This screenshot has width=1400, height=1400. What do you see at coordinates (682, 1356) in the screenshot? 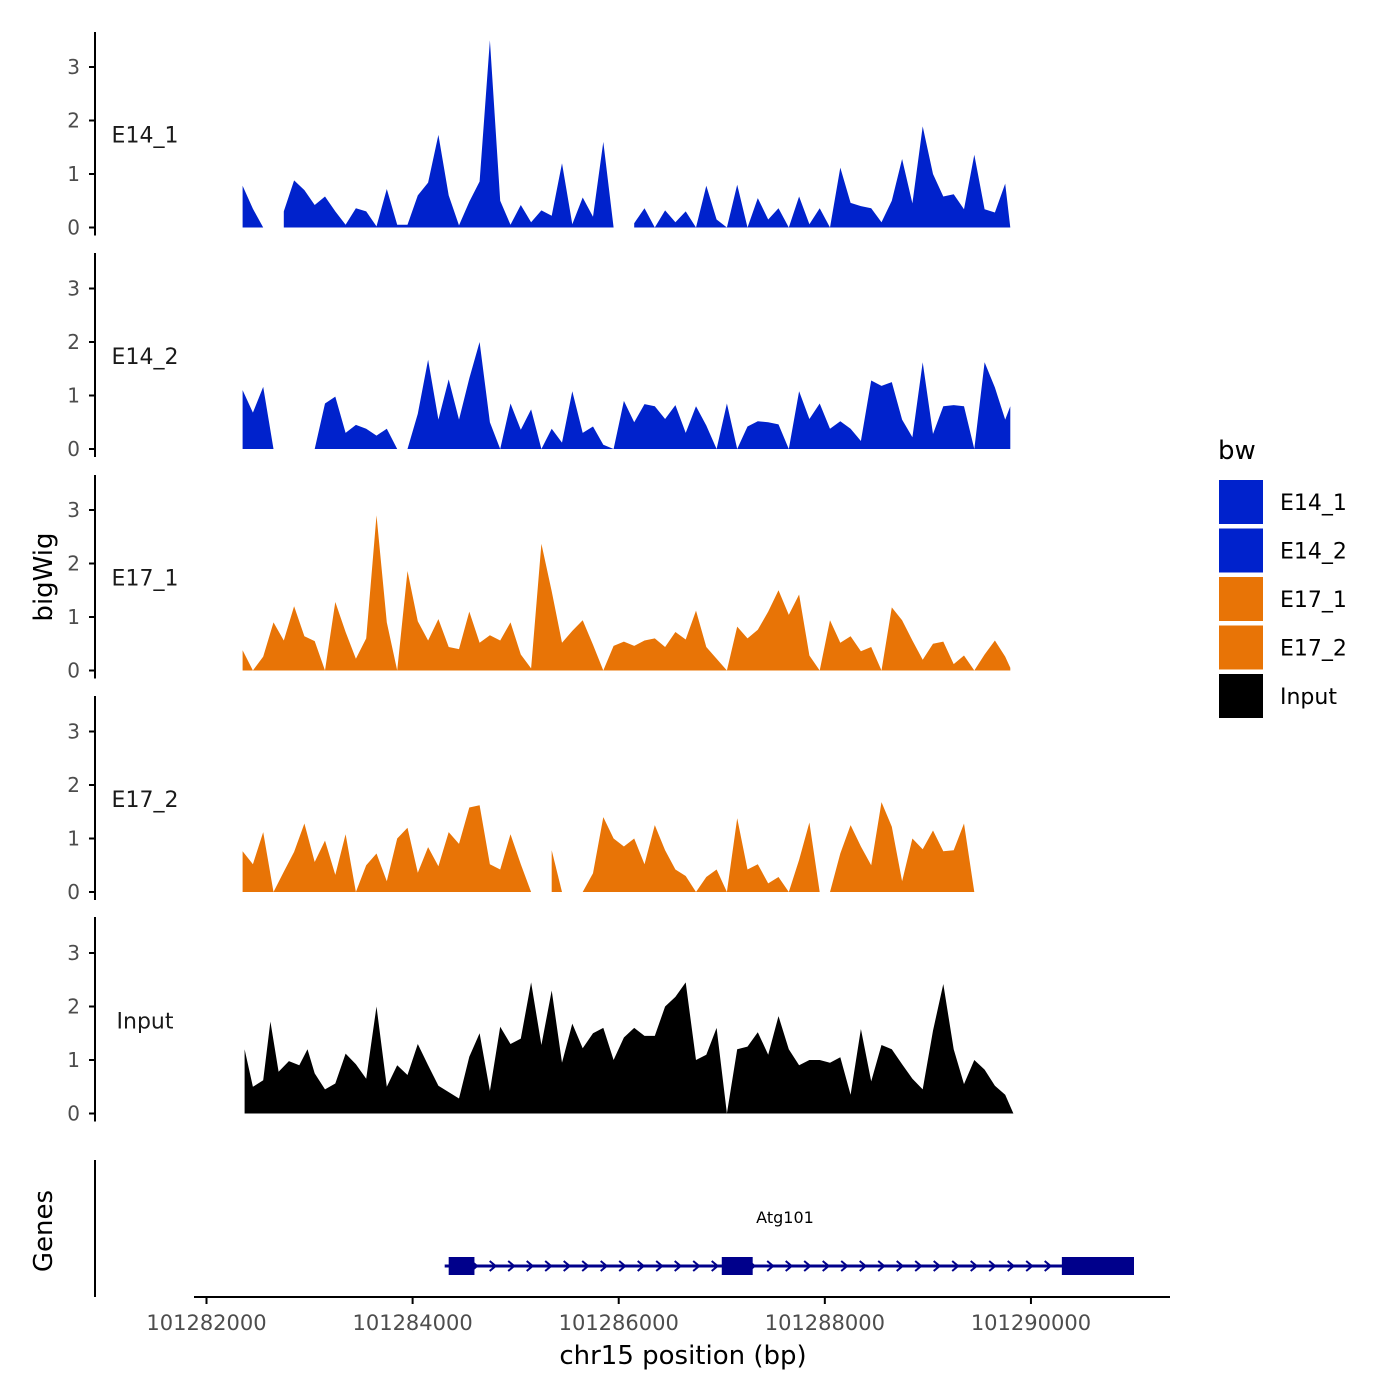
I see `x-axis-label: chr15 position (bp)` at bounding box center [682, 1356].